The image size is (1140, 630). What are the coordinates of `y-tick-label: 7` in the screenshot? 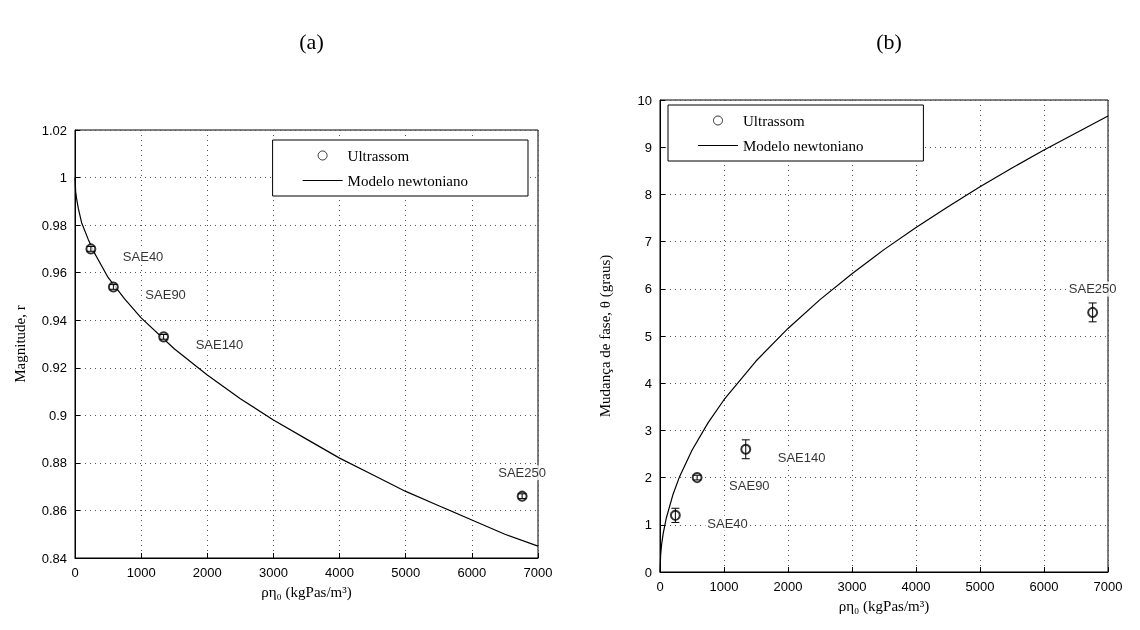 It's located at (648, 242).